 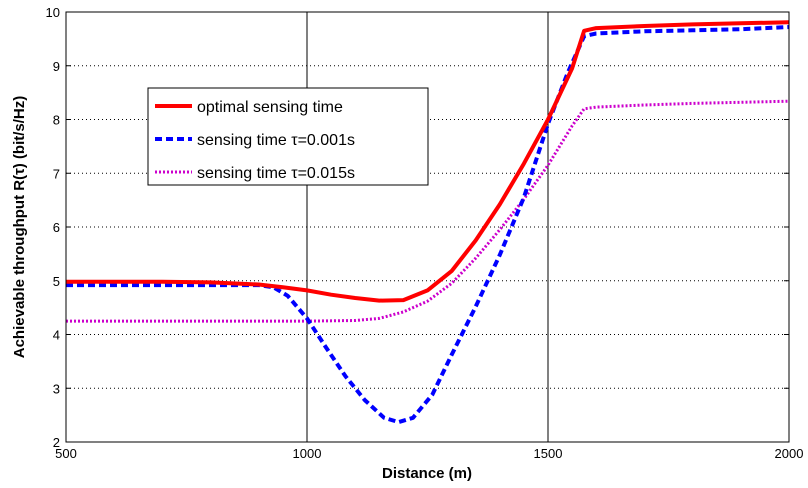 I want to click on y-tick-label: 9, so click(x=56, y=66).